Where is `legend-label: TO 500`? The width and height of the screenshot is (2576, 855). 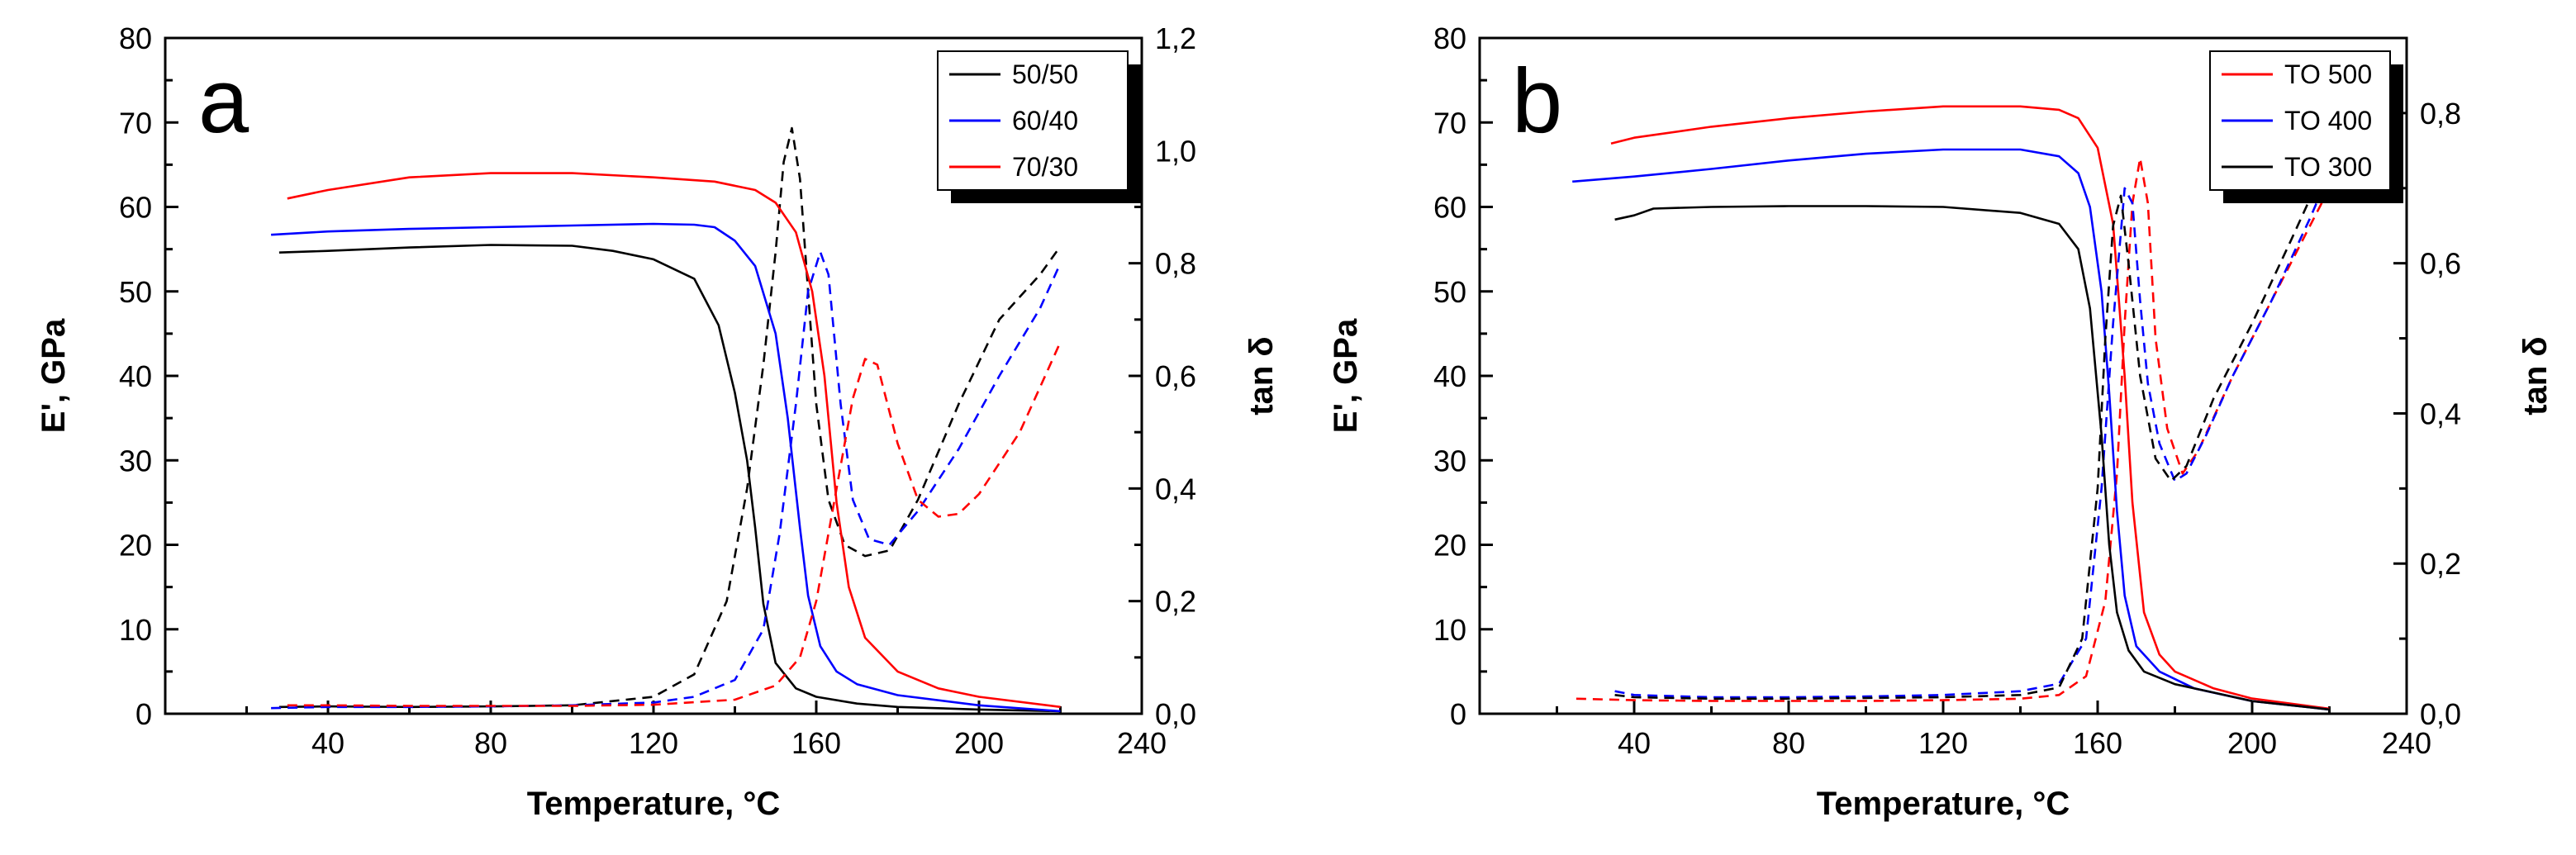 legend-label: TO 500 is located at coordinates (2328, 74).